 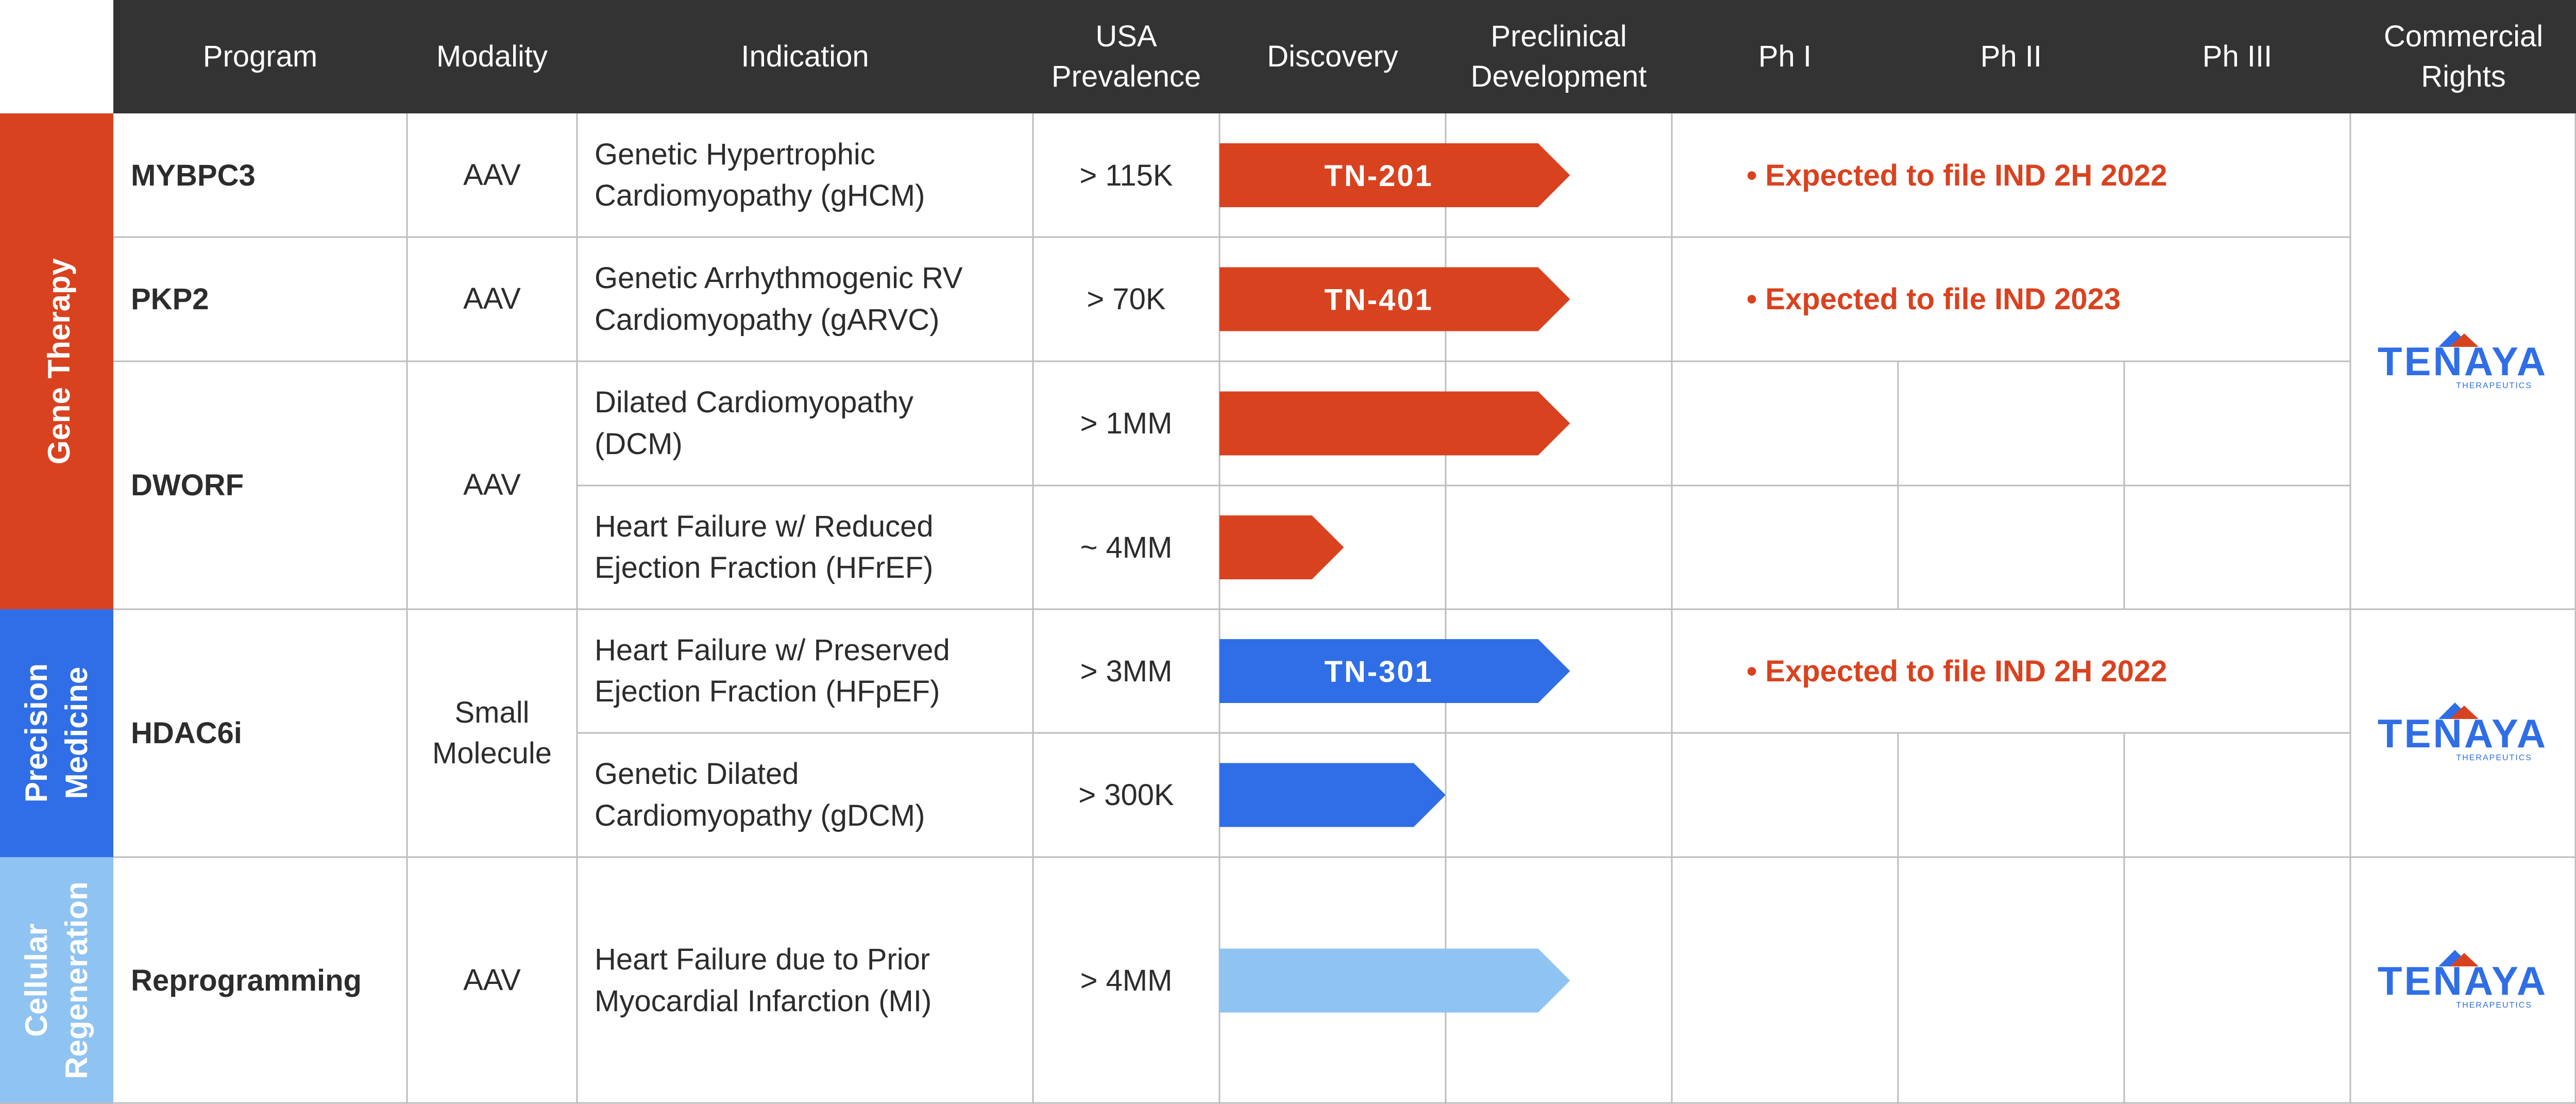 I want to click on modality-hdac6i-line1: Small, so click(x=492, y=713).